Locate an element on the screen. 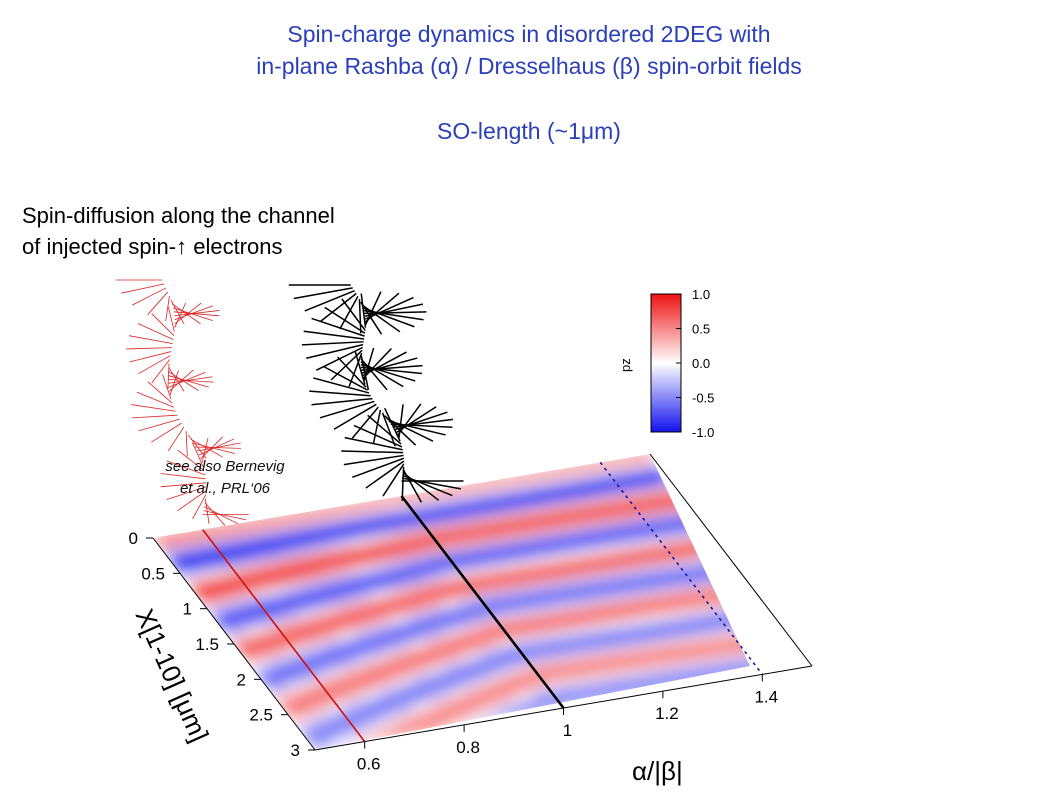 The width and height of the screenshot is (1058, 793). colorbar-tick-label: 0.0 is located at coordinates (701, 363).